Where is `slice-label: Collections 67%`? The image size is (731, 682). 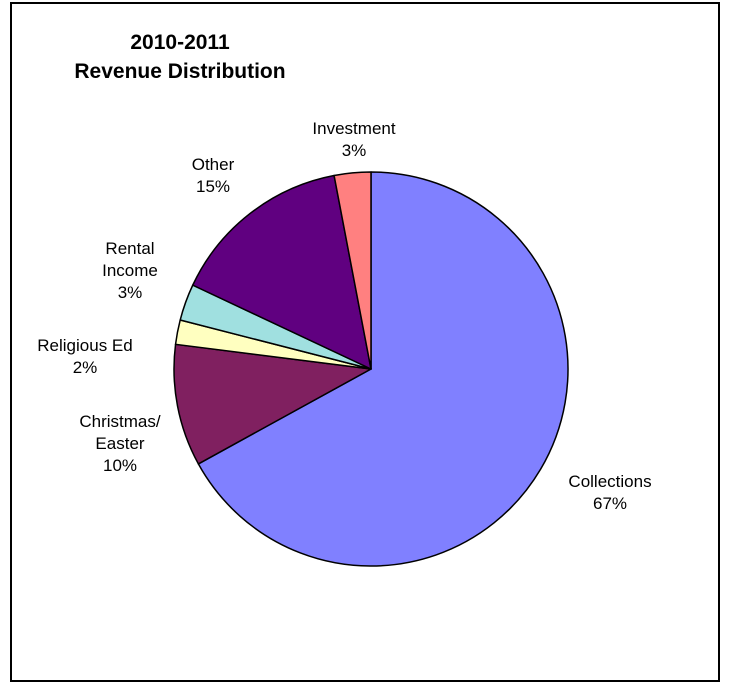
slice-label: Collections 67% is located at coordinates (609, 492).